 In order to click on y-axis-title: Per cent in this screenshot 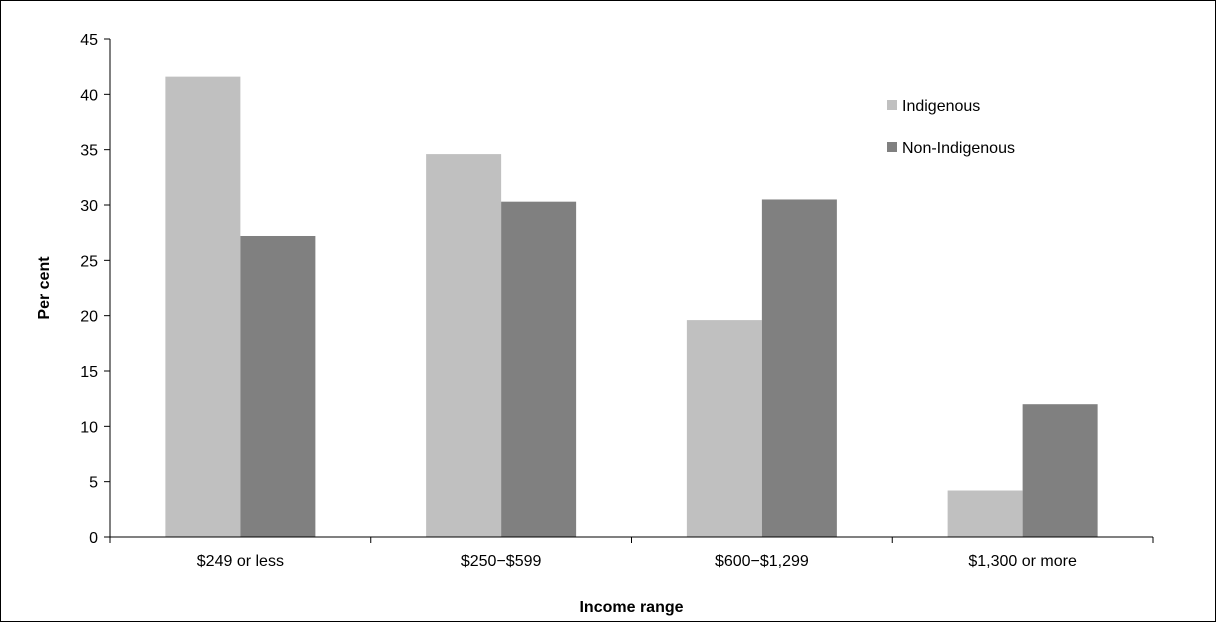, I will do `click(44, 288)`.